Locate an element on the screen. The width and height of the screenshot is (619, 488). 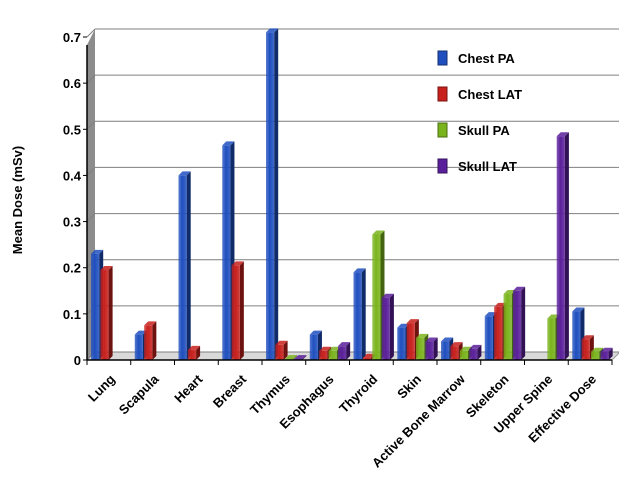
legend-label: Chest LAT is located at coordinates (490, 94).